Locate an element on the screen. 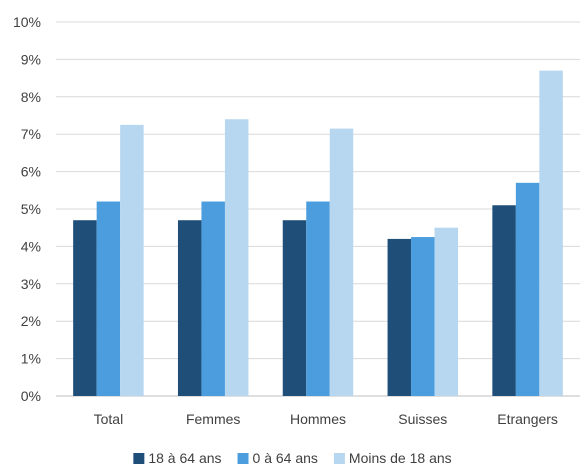  y-tick-label: 6% is located at coordinates (31, 172).